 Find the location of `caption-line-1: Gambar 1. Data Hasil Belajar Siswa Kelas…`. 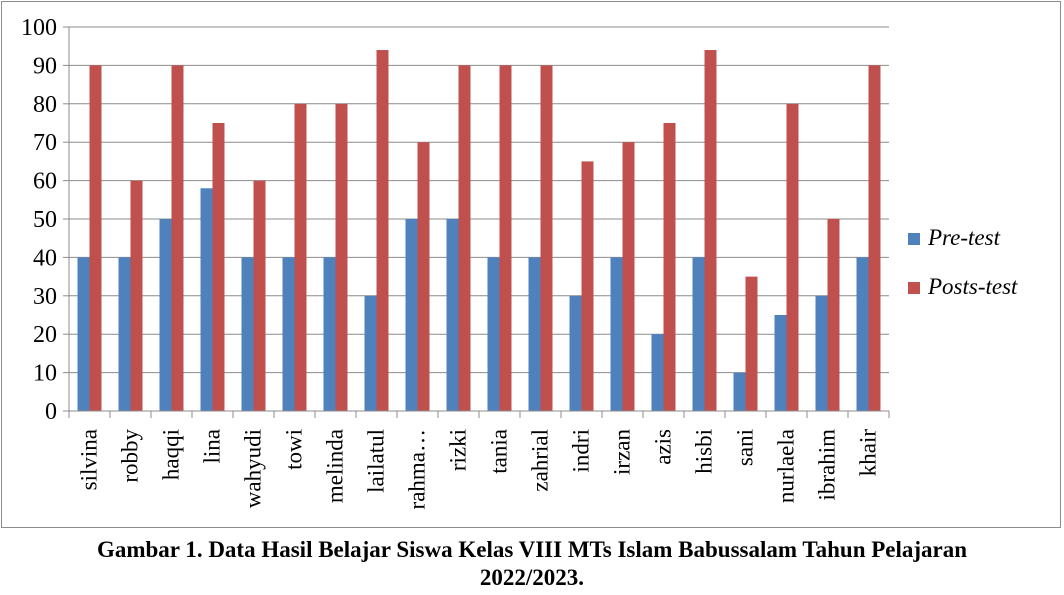

caption-line-1: Gambar 1. Data Hasil Belajar Siswa Kelas… is located at coordinates (532, 549).